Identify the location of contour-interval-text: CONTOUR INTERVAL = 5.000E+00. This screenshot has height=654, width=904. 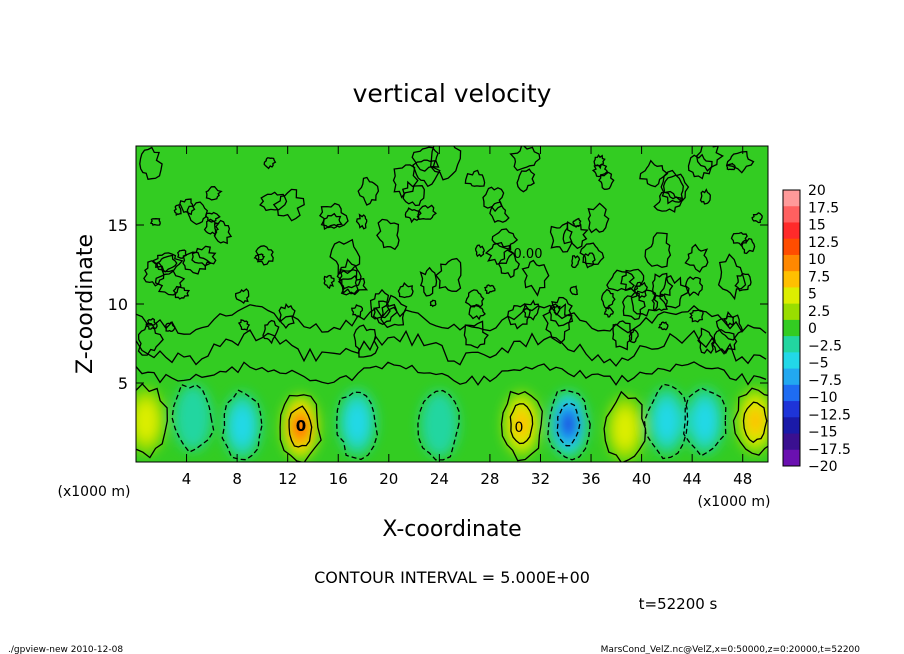
(452, 577).